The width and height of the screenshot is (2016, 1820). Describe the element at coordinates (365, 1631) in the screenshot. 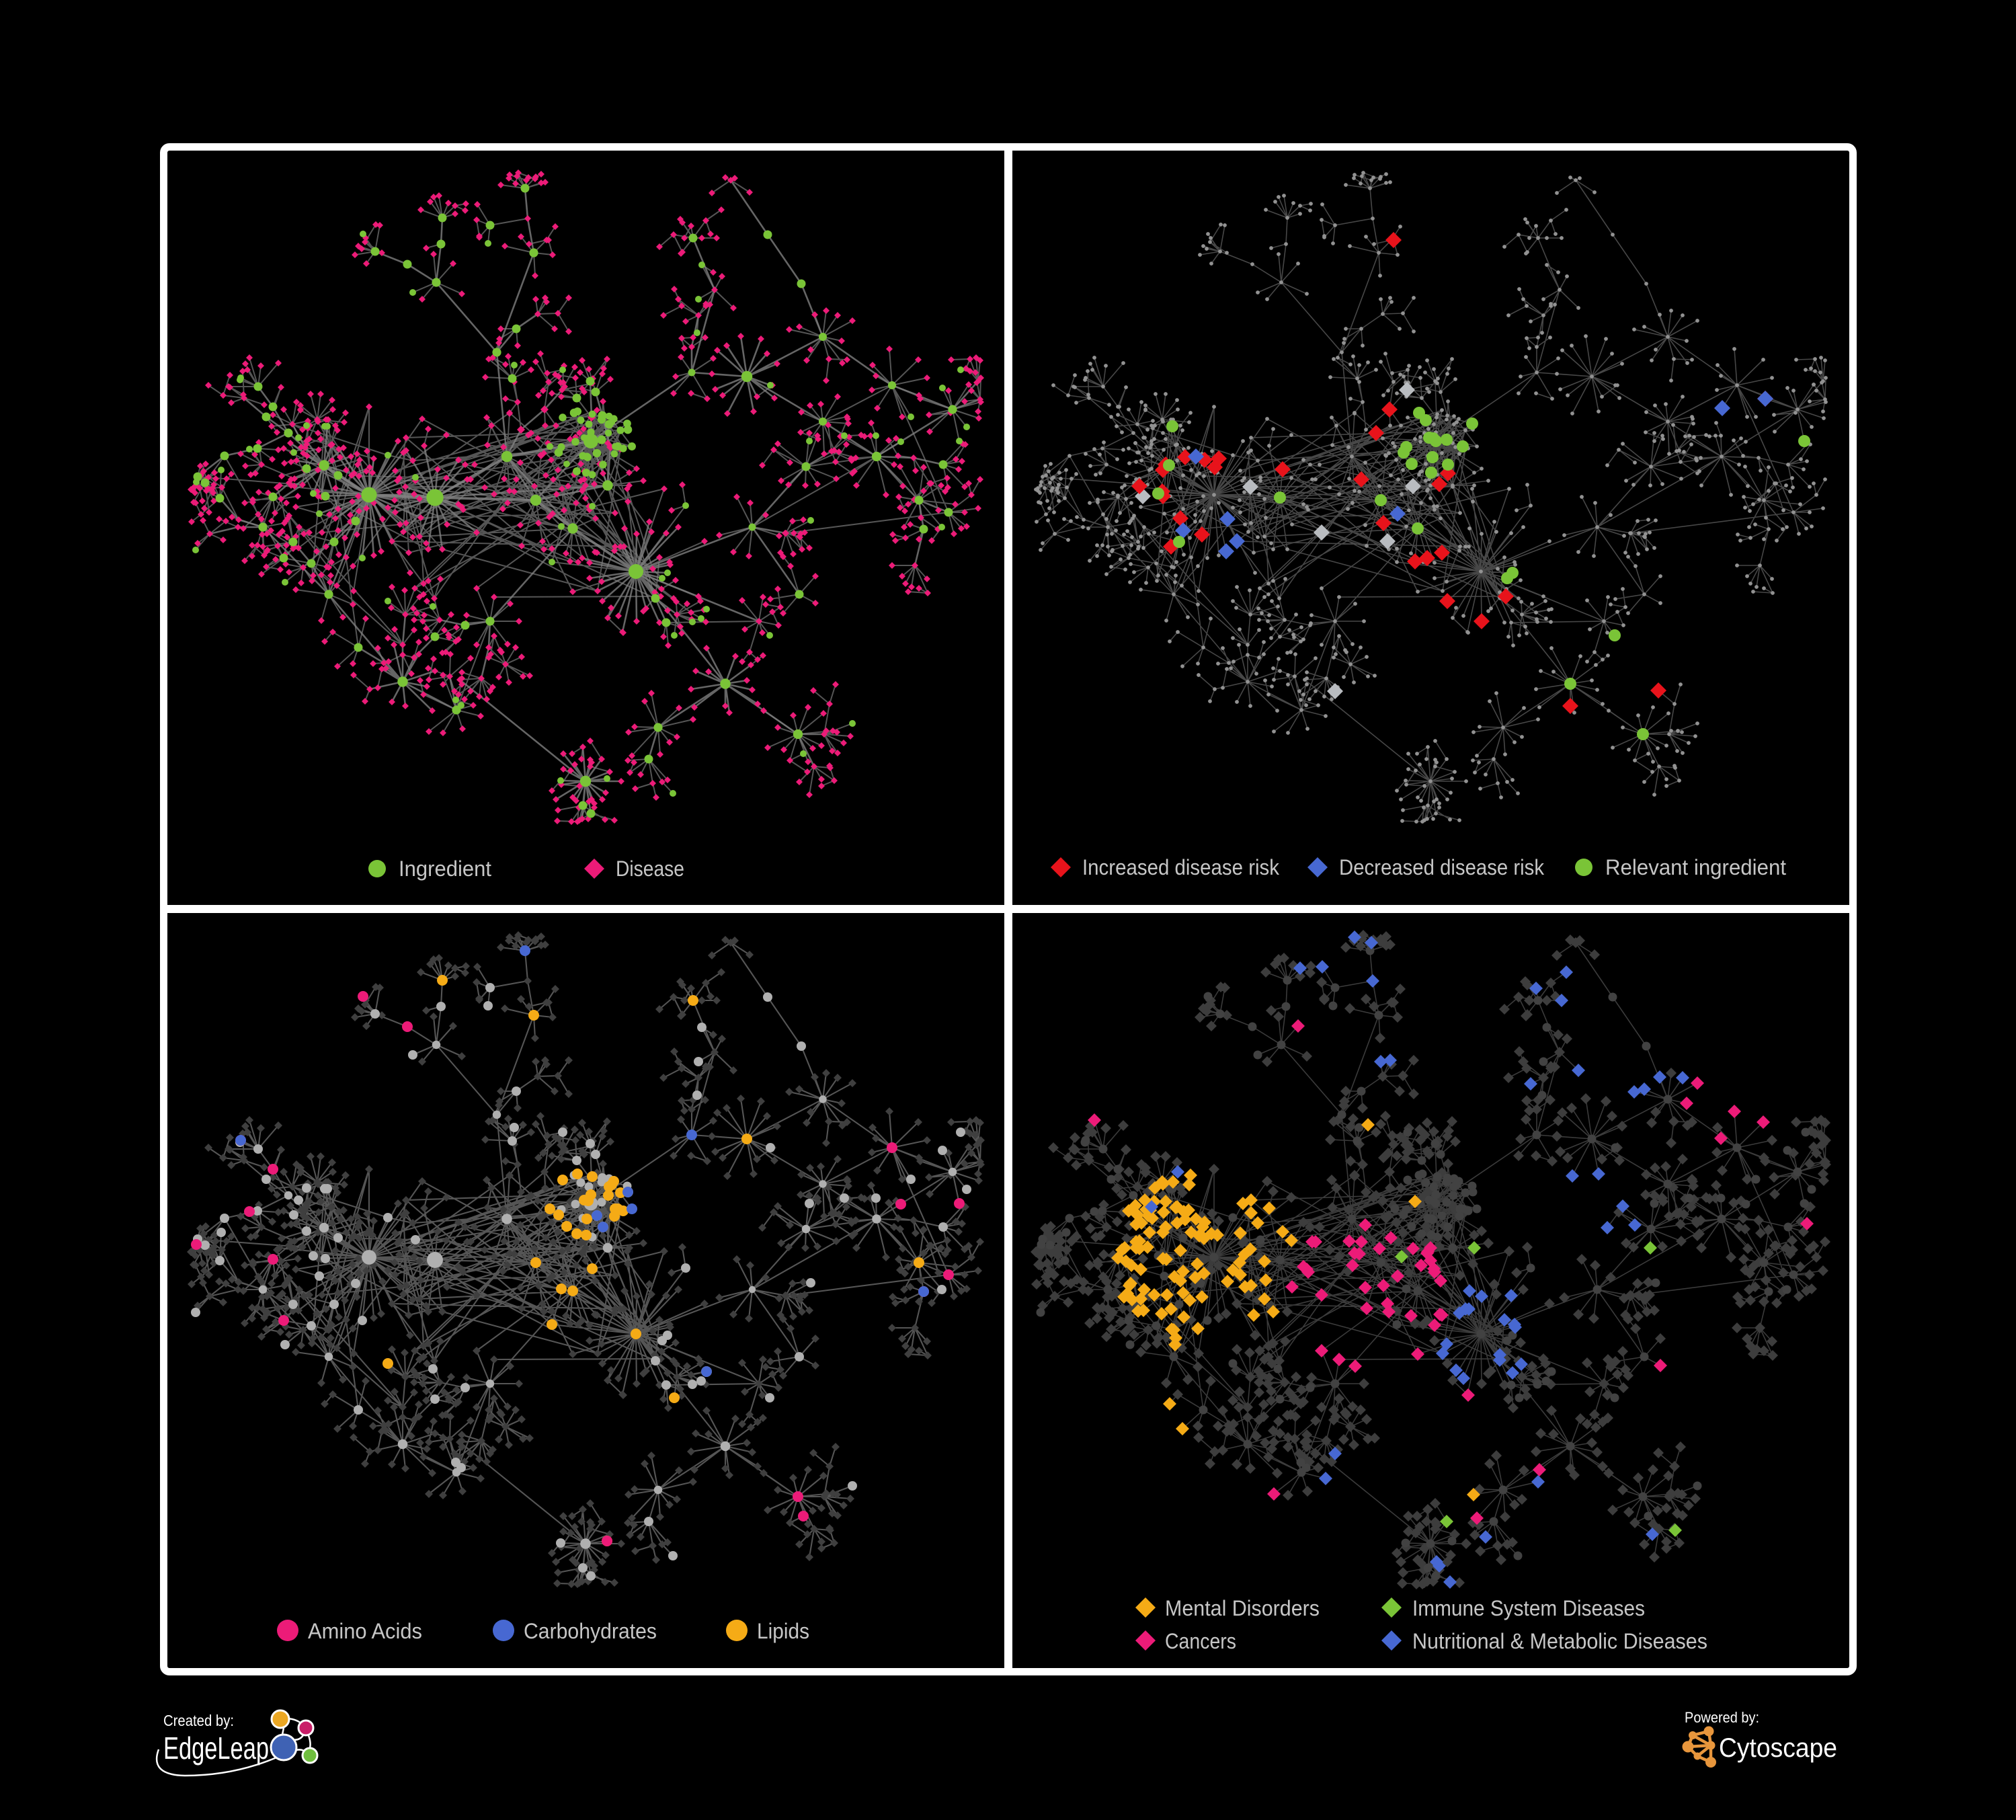

I see `svg-text: Amino Acids` at that location.